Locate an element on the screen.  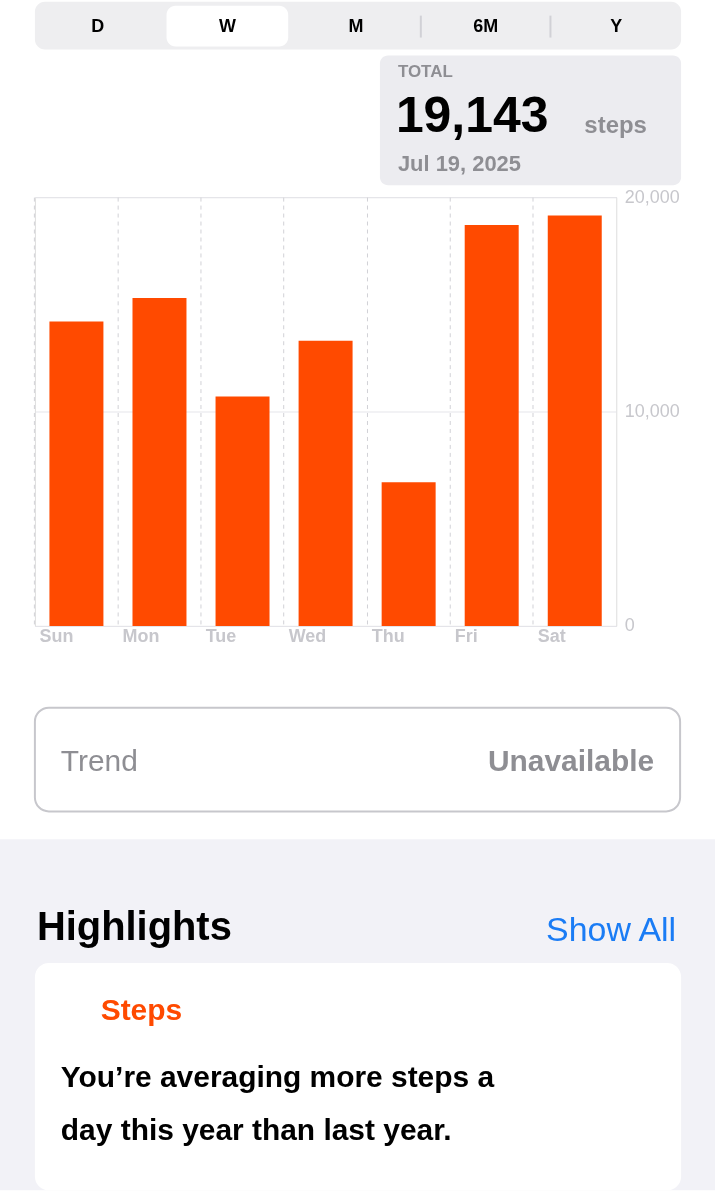
text: Jul 19, 2025 is located at coordinates (459, 164).